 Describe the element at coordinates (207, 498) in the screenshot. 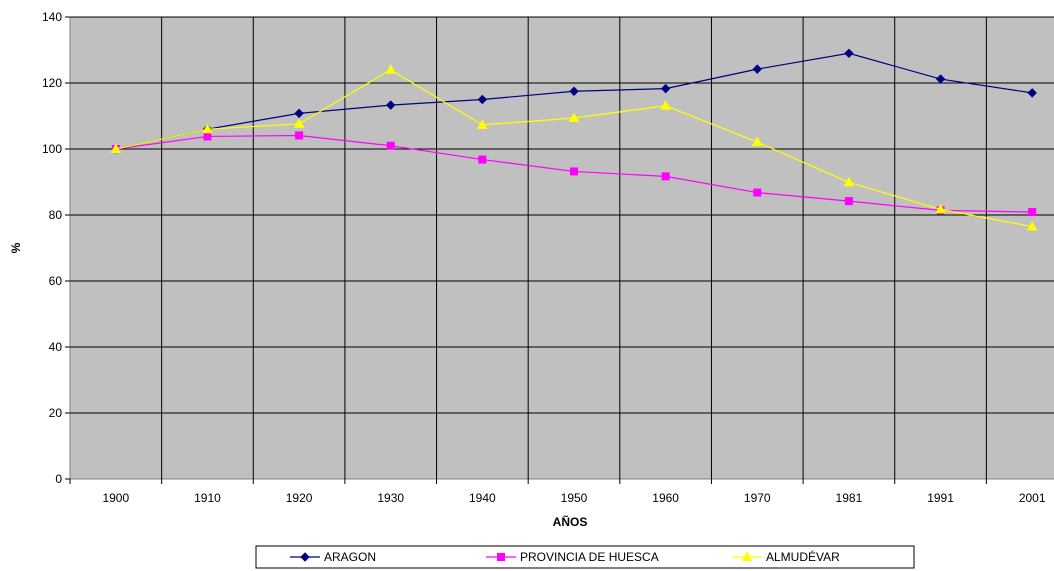

I see `x-tick-label: 1910` at that location.